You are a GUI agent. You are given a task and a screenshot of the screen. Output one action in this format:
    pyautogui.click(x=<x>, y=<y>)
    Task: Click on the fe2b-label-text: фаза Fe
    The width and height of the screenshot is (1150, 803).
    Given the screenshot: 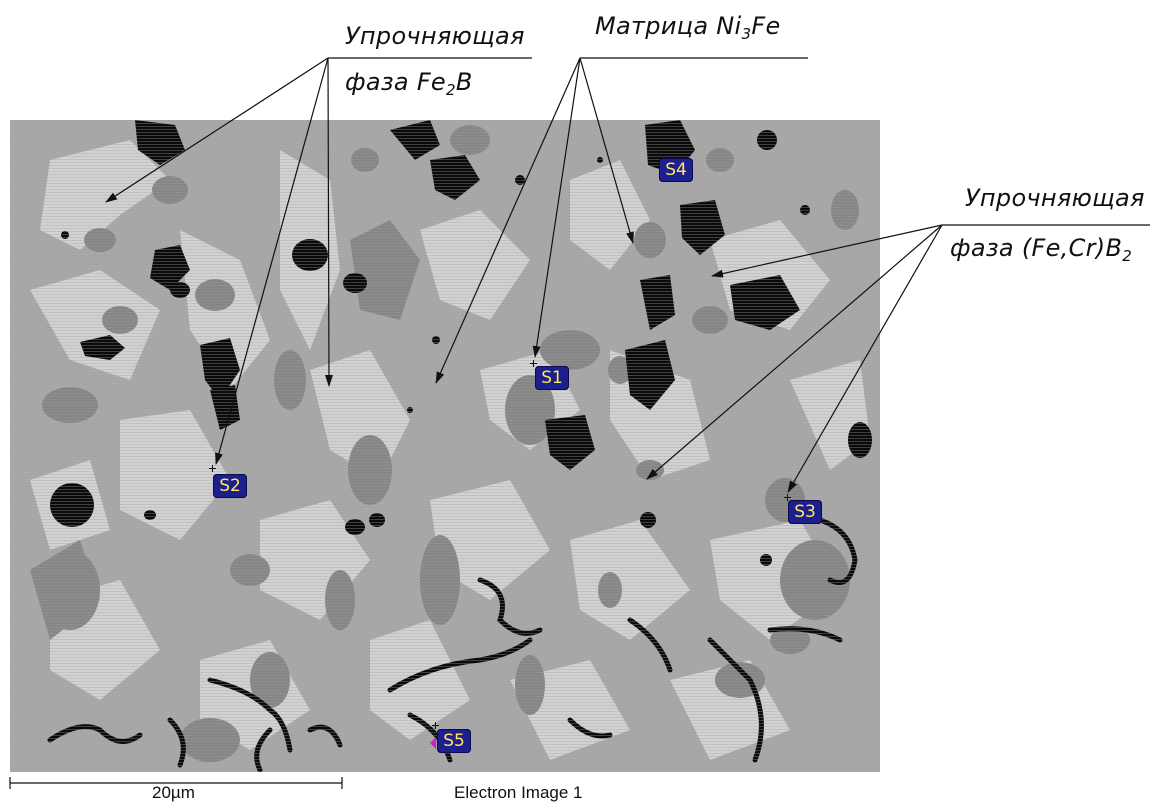 What is the action you would take?
    pyautogui.click(x=395, y=82)
    